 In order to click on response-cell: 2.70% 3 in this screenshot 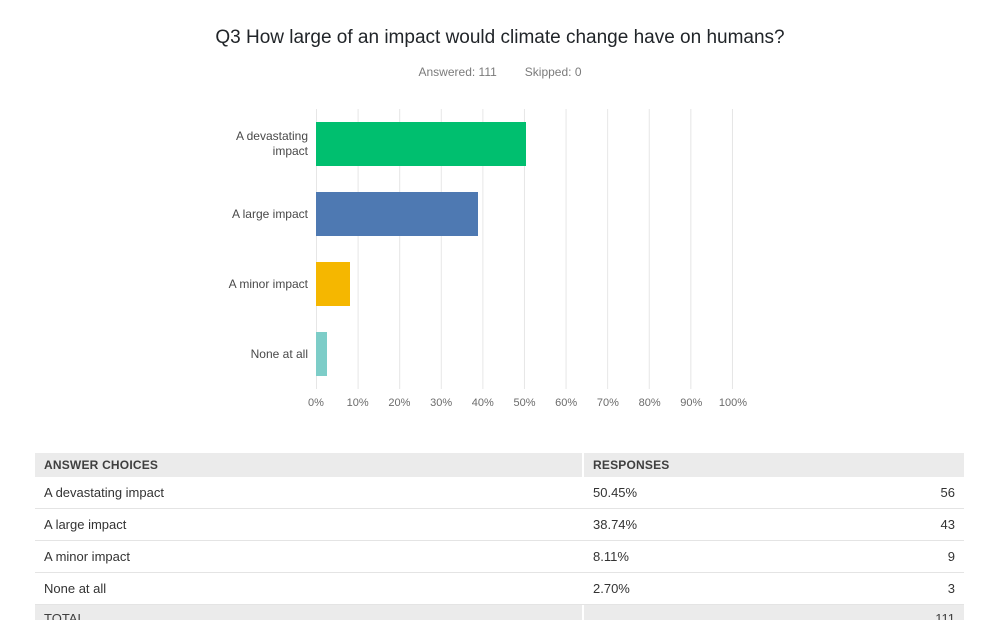, I will do `click(774, 588)`.